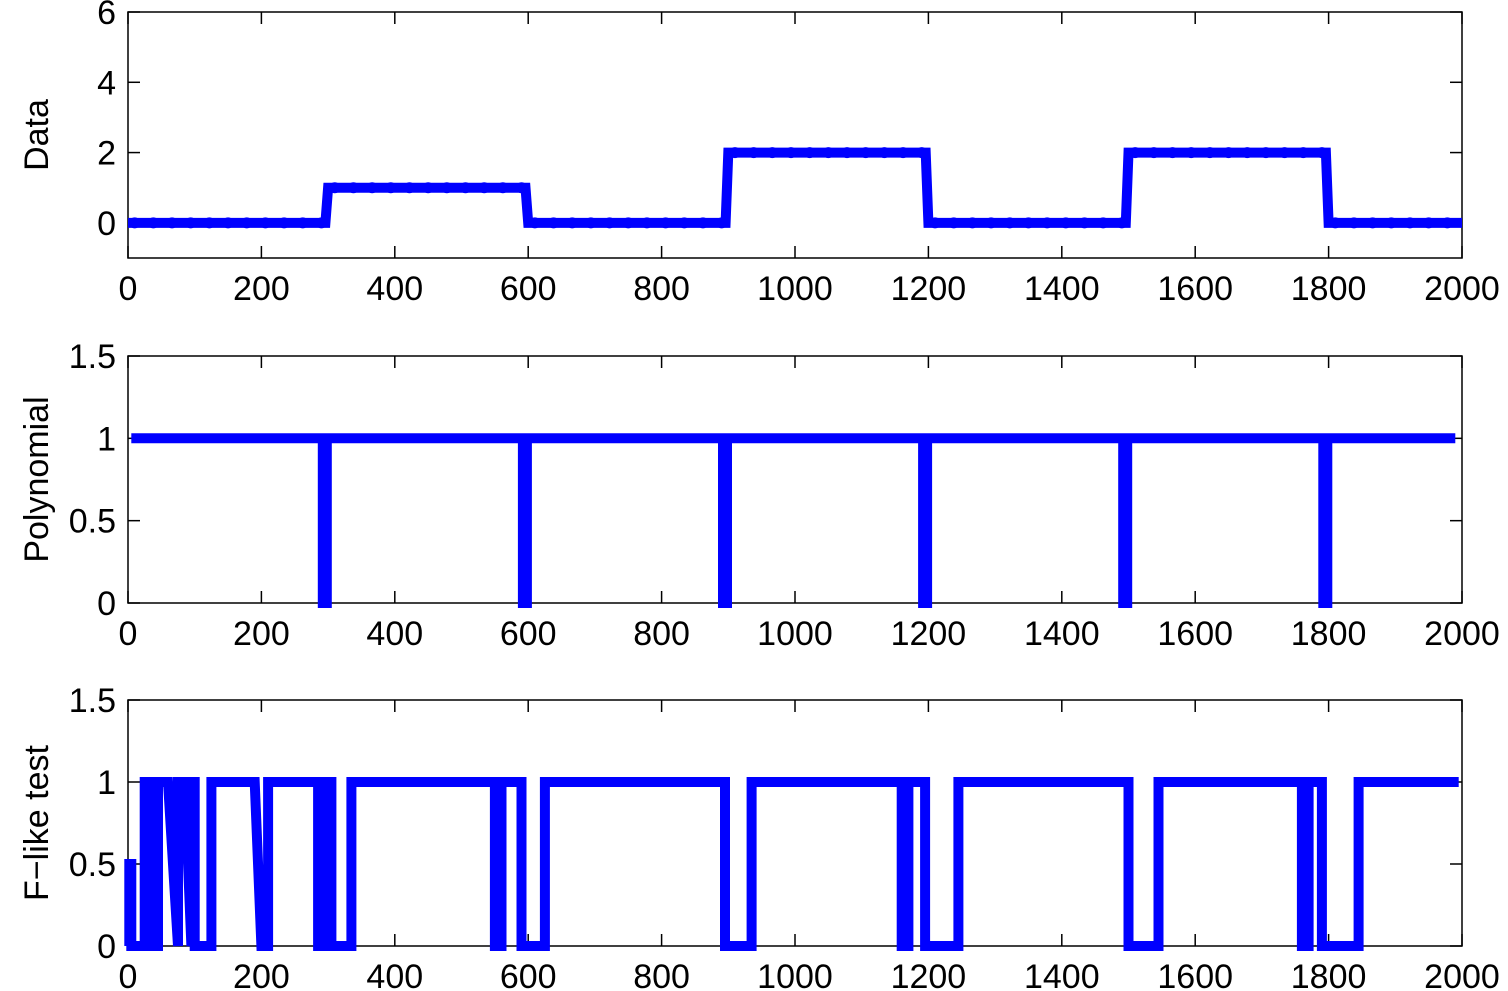  What do you see at coordinates (795, 187) in the screenshot?
I see `series-line` at bounding box center [795, 187].